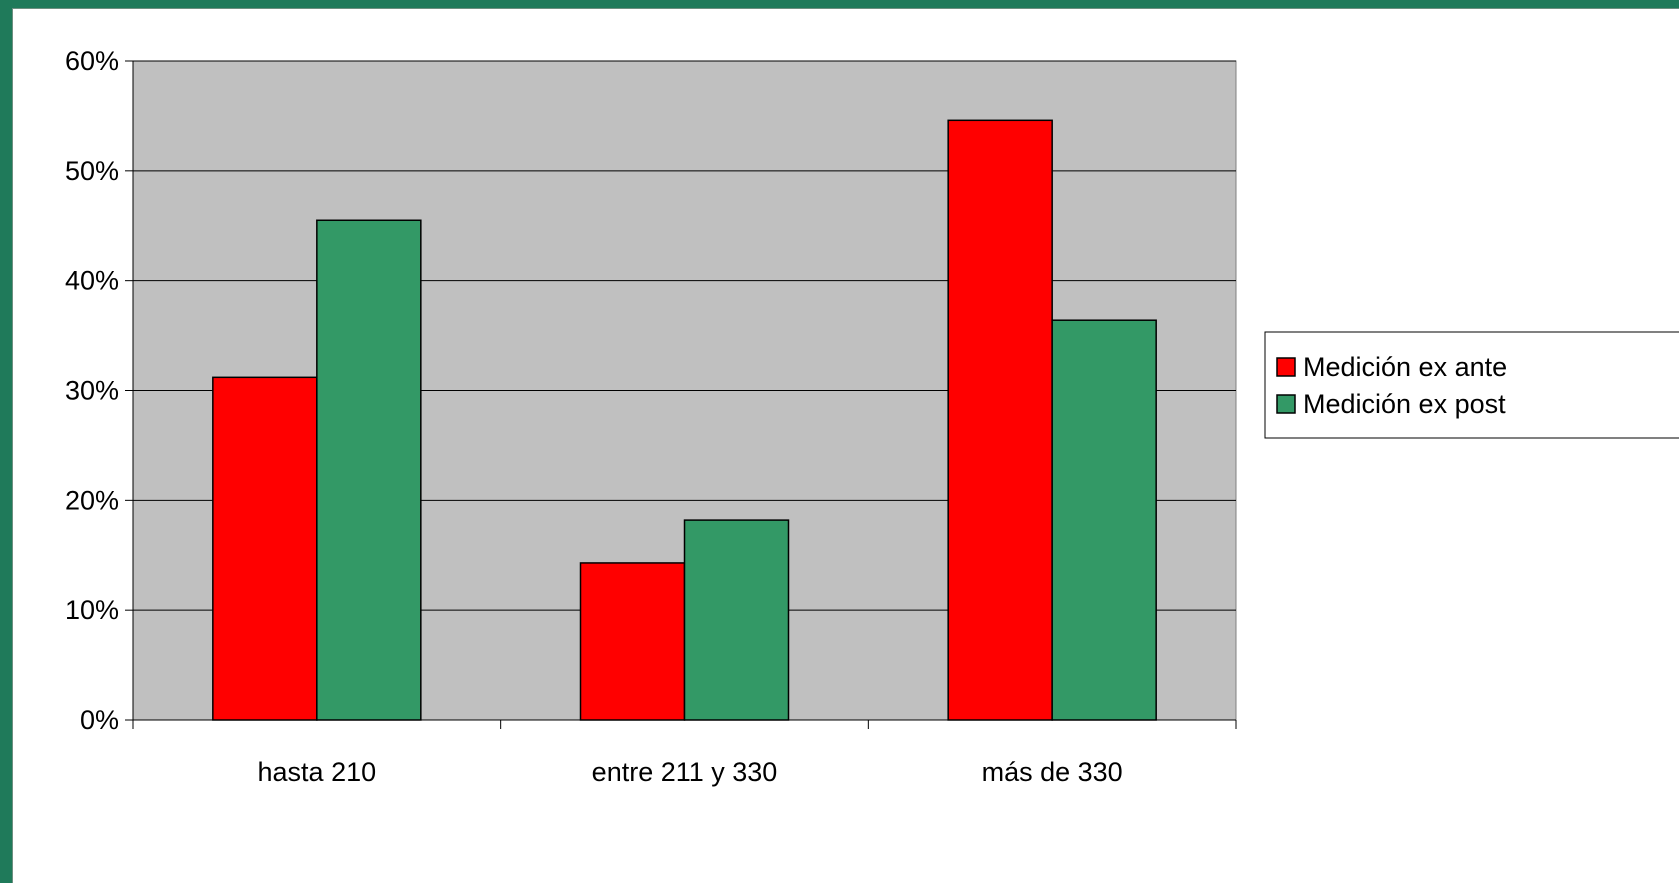 The height and width of the screenshot is (883, 1679). Describe the element at coordinates (92, 391) in the screenshot. I see `y-tick-label: 30%` at that location.